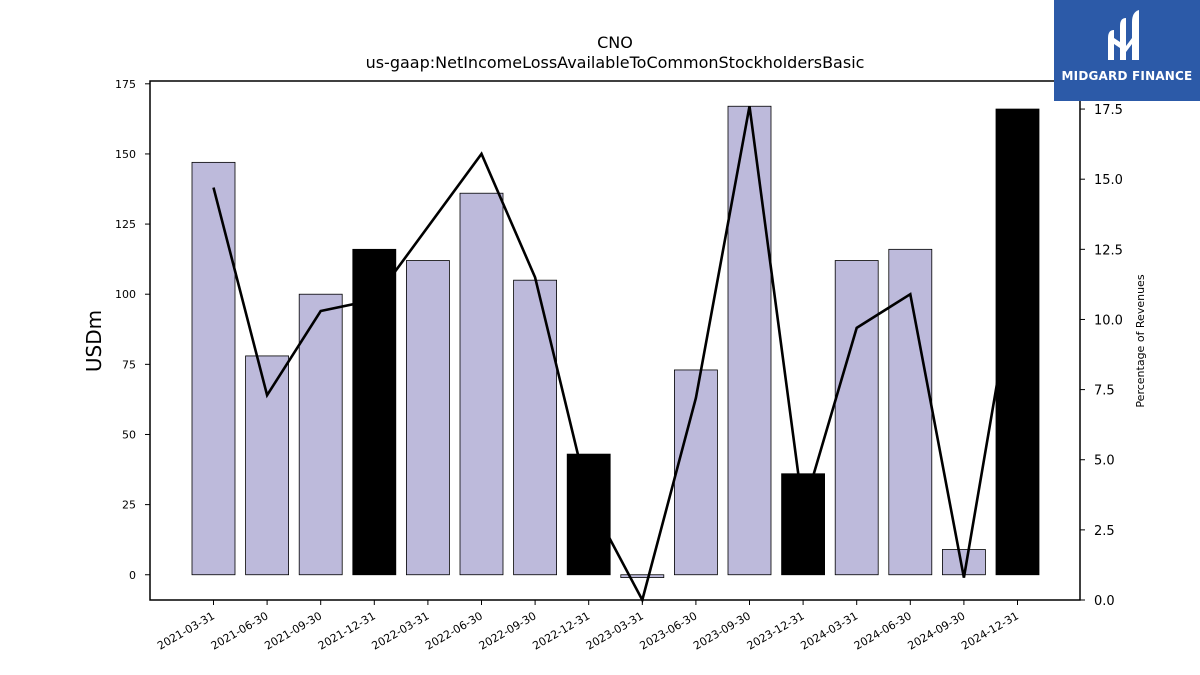  I want to click on y-tick-label: 75, so click(129, 364).